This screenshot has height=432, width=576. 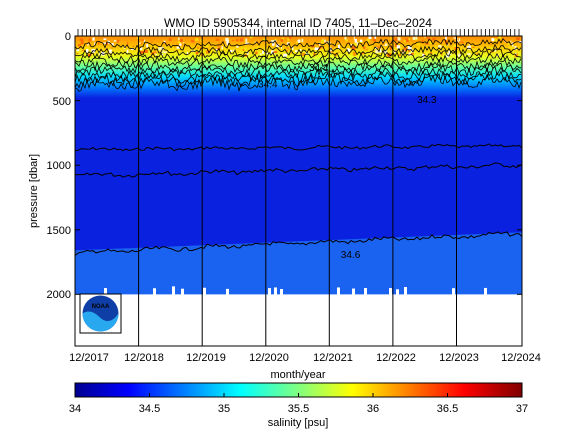 What do you see at coordinates (351, 255) in the screenshot?
I see `contour-label-3: 34.6` at bounding box center [351, 255].